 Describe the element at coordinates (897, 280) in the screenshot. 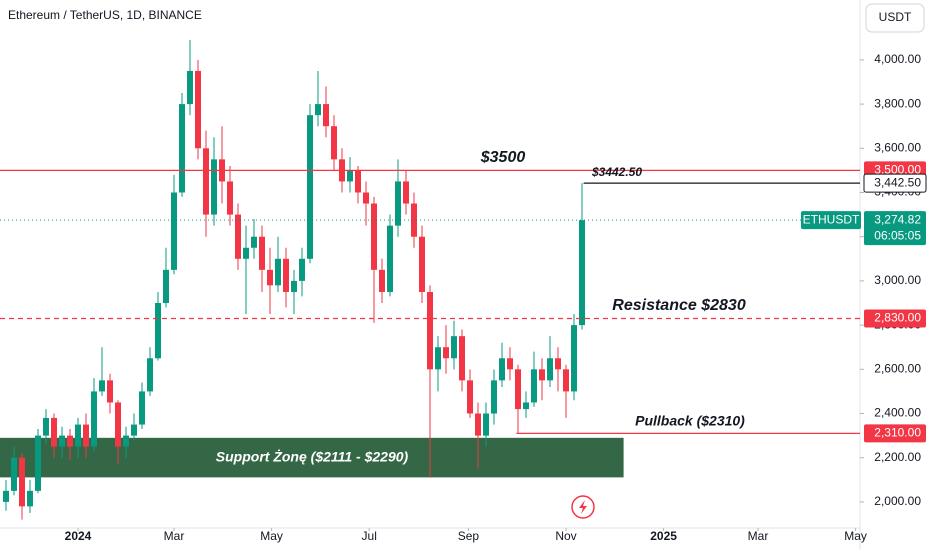

I see `y-tick-label: 3,000.00` at that location.